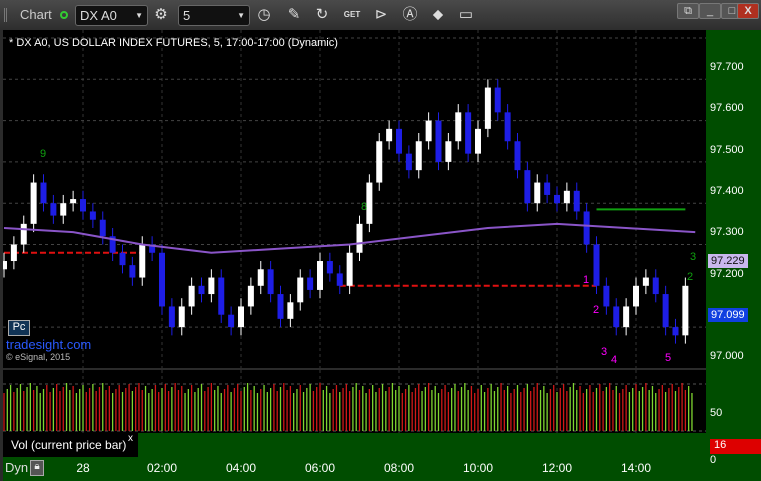  What do you see at coordinates (728, 314) in the screenshot?
I see `last-price-label: 97.099` at bounding box center [728, 314].